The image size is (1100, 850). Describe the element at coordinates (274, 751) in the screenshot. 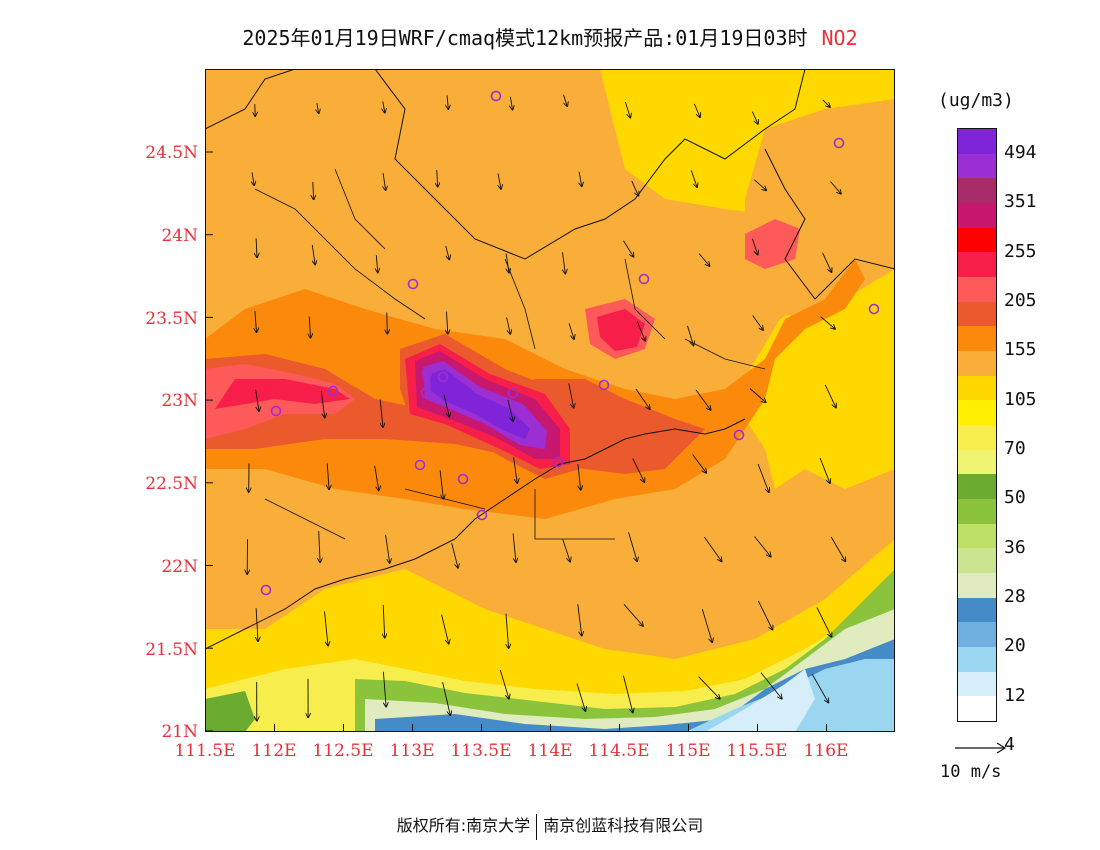

I see `lon-label-112E: 112E` at that location.